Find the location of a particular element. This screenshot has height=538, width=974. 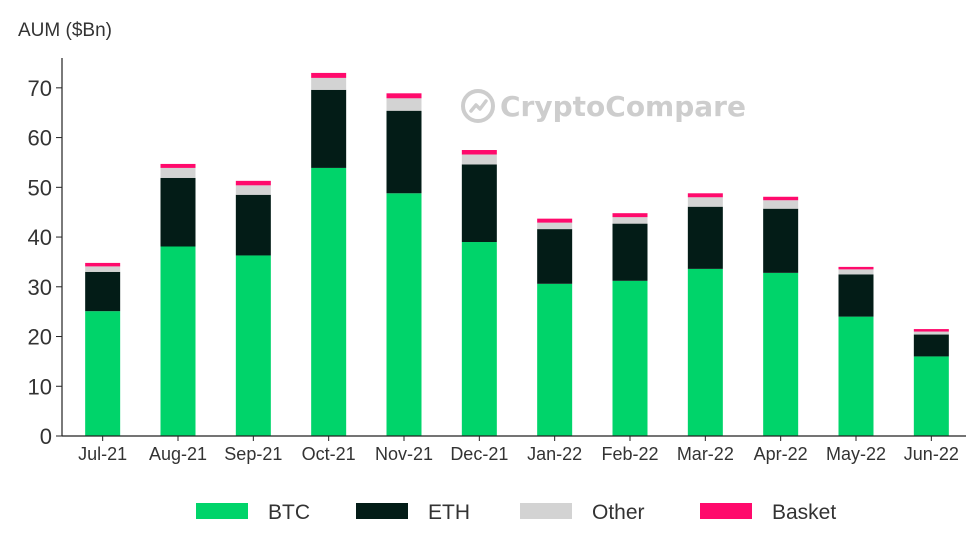

x-tick-label: Feb-22 is located at coordinates (629, 454).